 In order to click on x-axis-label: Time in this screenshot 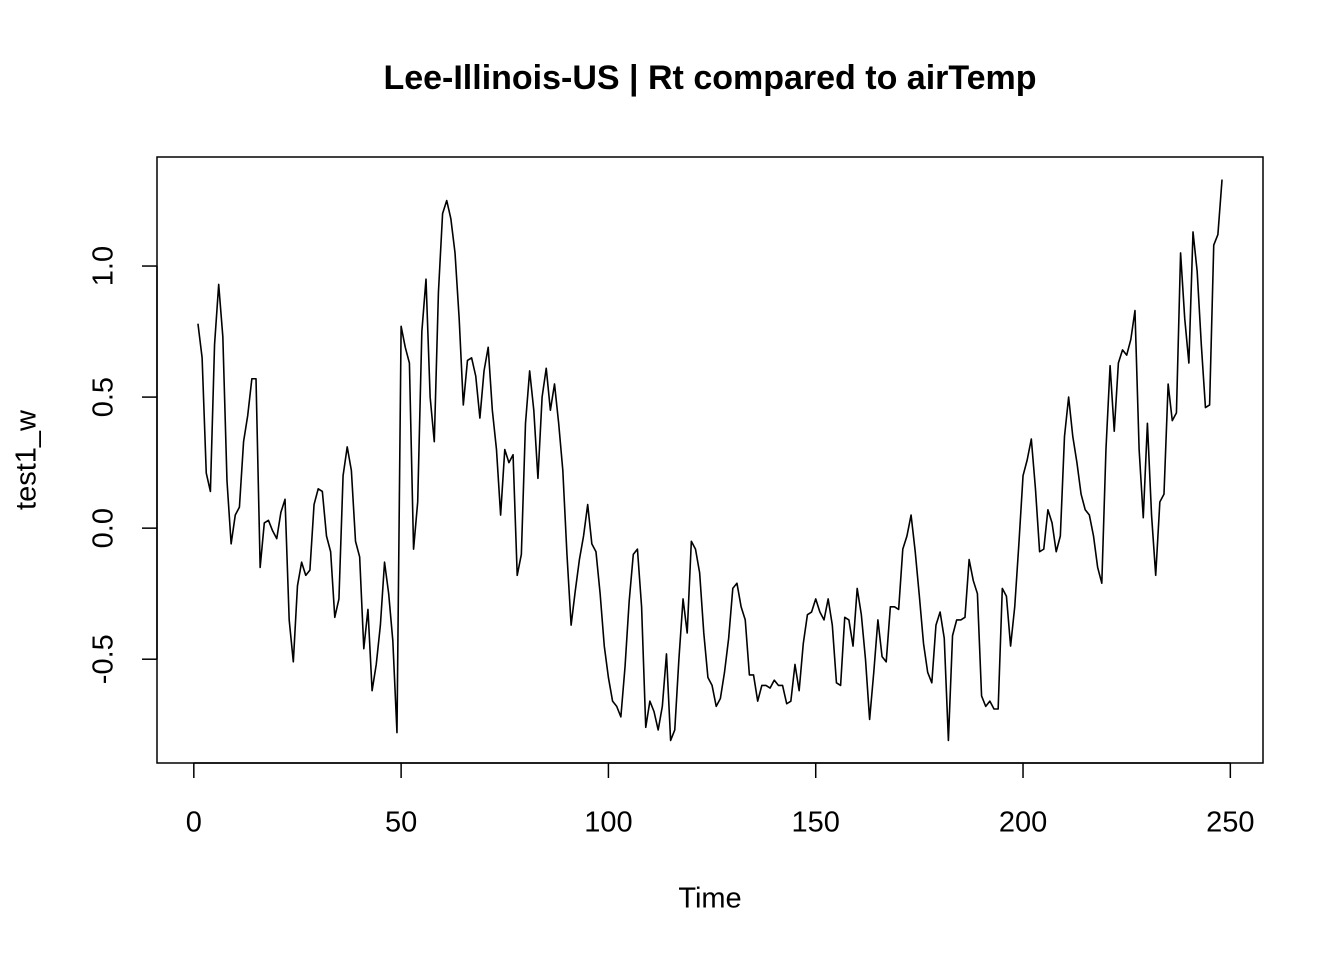, I will do `click(709, 899)`.